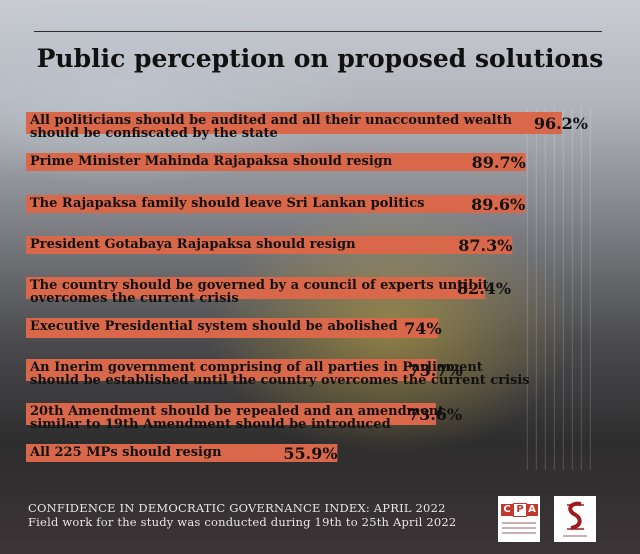  What do you see at coordinates (484, 288) in the screenshot?
I see `bar-value-label: 82.4%` at bounding box center [484, 288].